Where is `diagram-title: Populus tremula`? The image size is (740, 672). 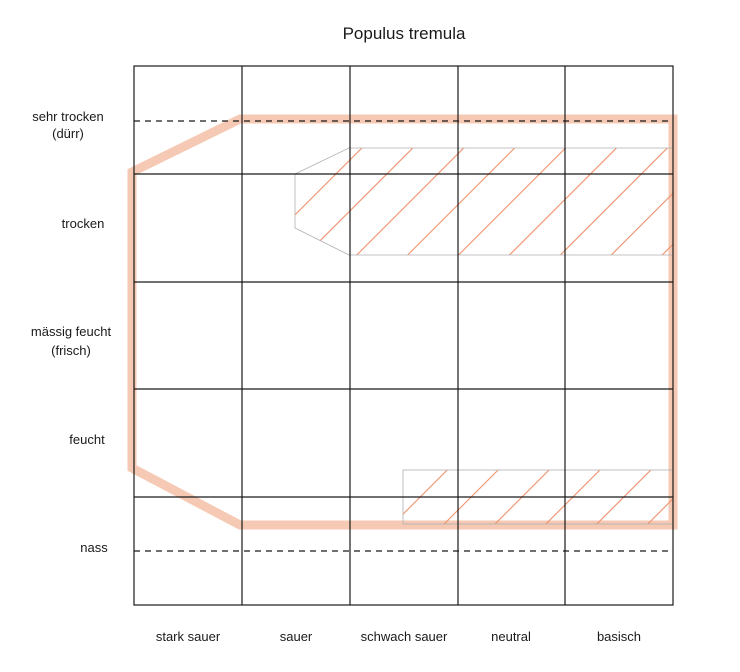 diagram-title: Populus tremula is located at coordinates (404, 33).